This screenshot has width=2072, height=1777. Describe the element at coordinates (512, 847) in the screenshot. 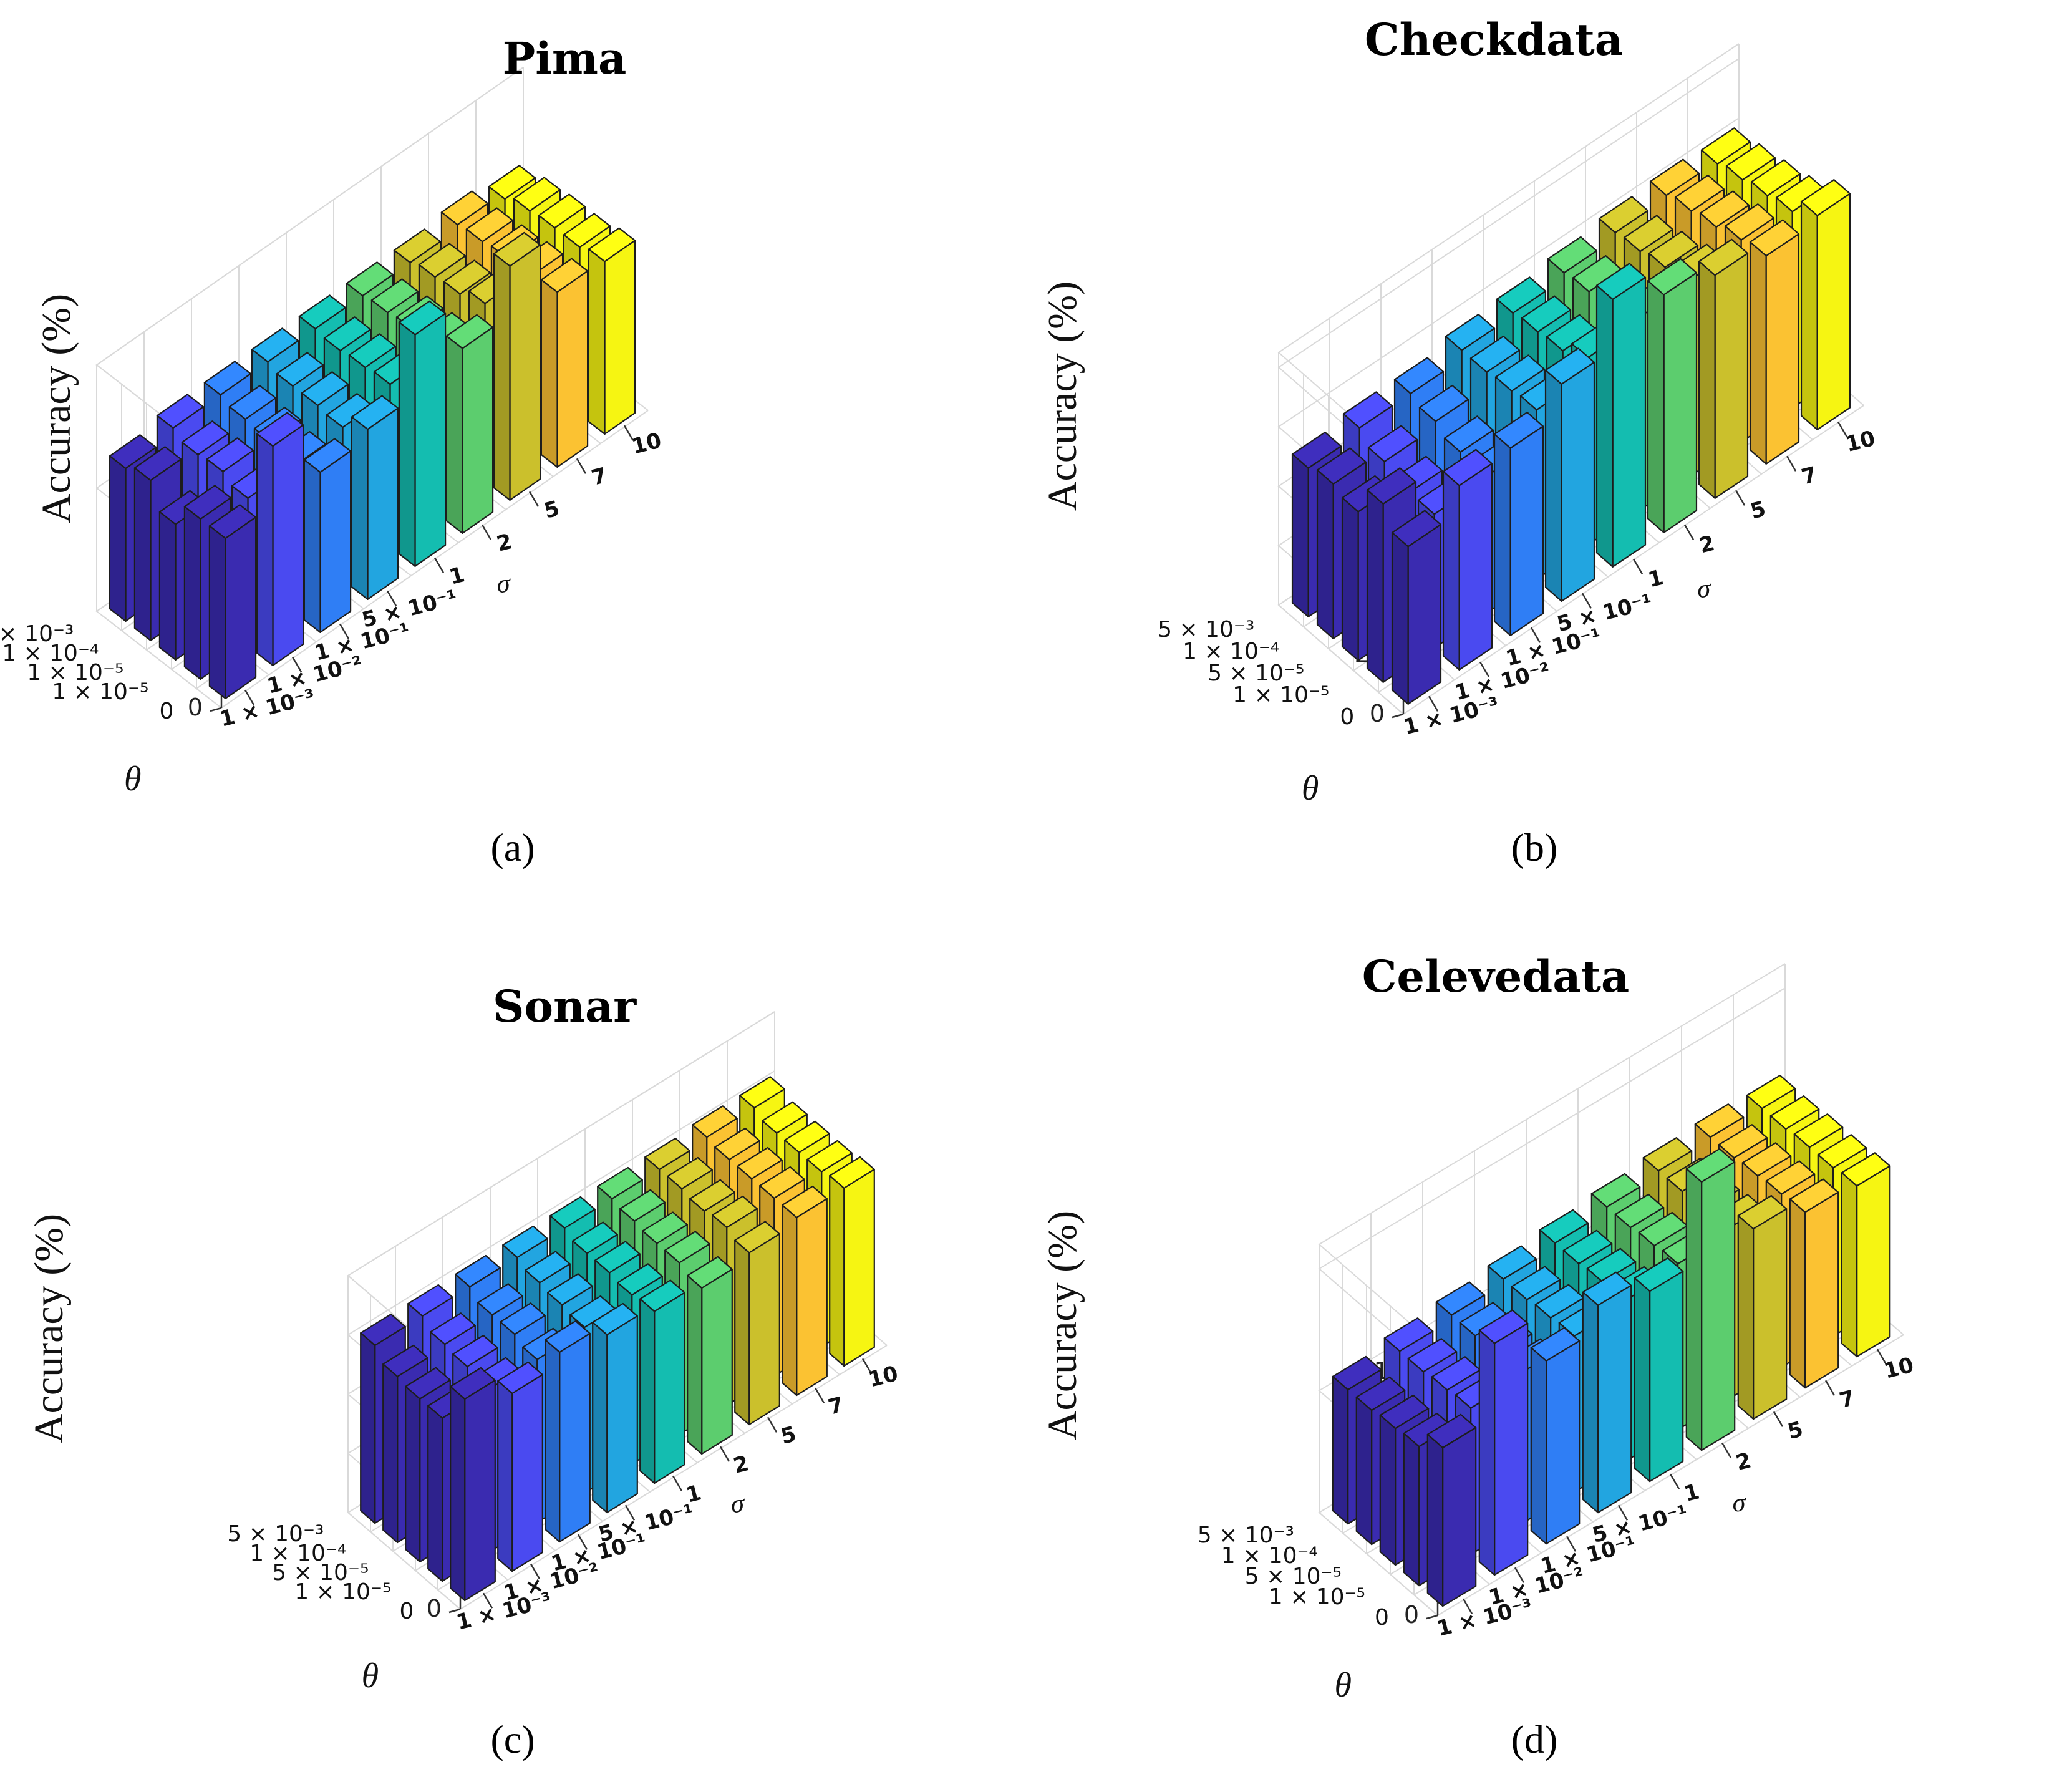

I see `panel-label: (a)` at that location.